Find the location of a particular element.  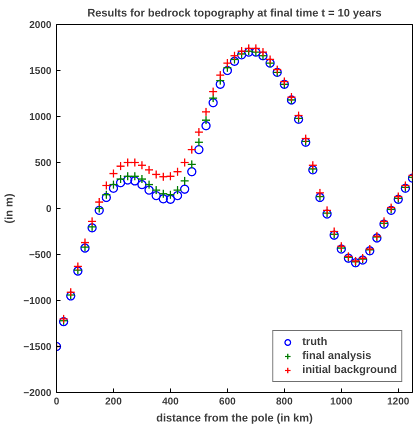

y-tick-label: 2000 is located at coordinates (40, 25).